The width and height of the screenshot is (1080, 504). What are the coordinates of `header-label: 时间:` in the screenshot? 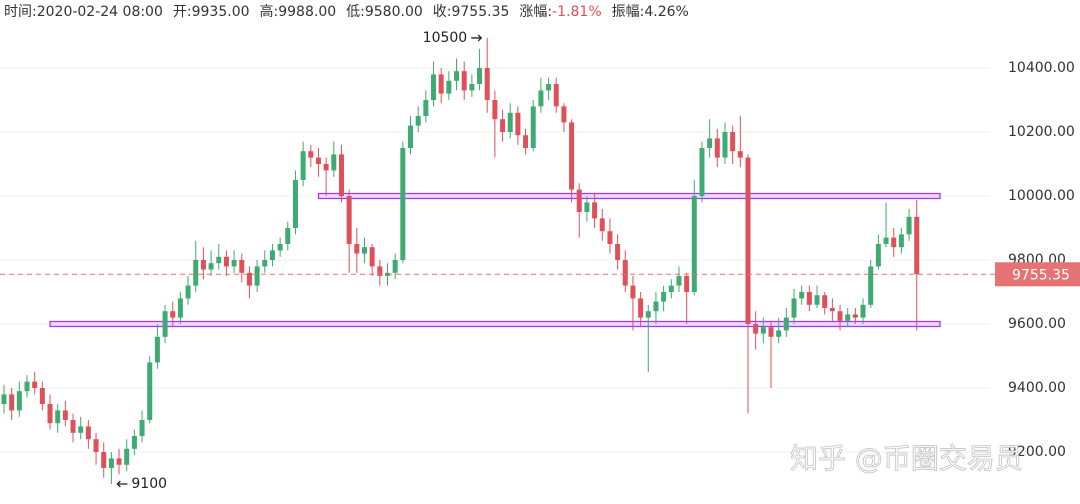 It's located at (20, 12).